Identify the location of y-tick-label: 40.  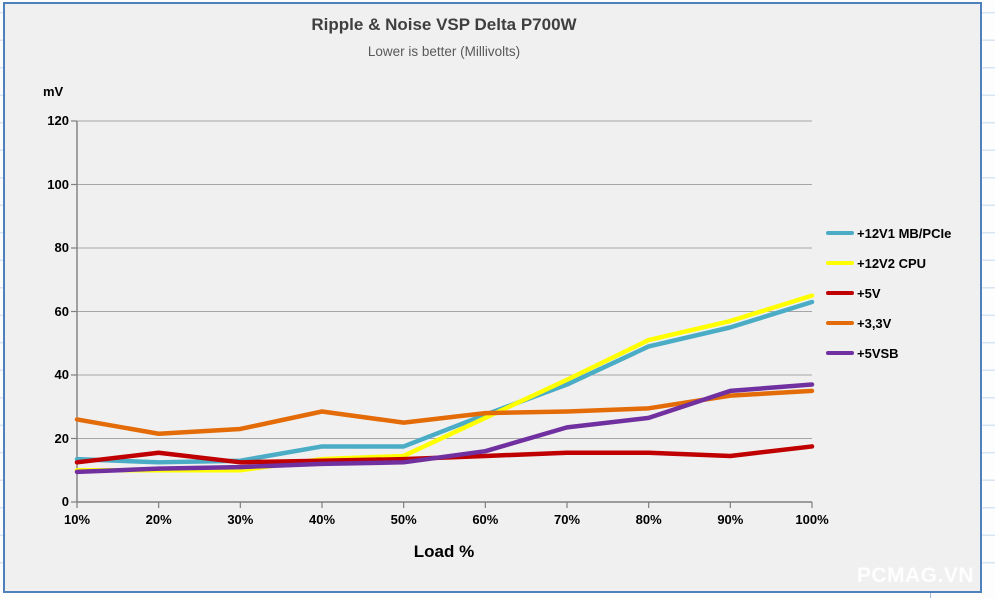
(61, 374).